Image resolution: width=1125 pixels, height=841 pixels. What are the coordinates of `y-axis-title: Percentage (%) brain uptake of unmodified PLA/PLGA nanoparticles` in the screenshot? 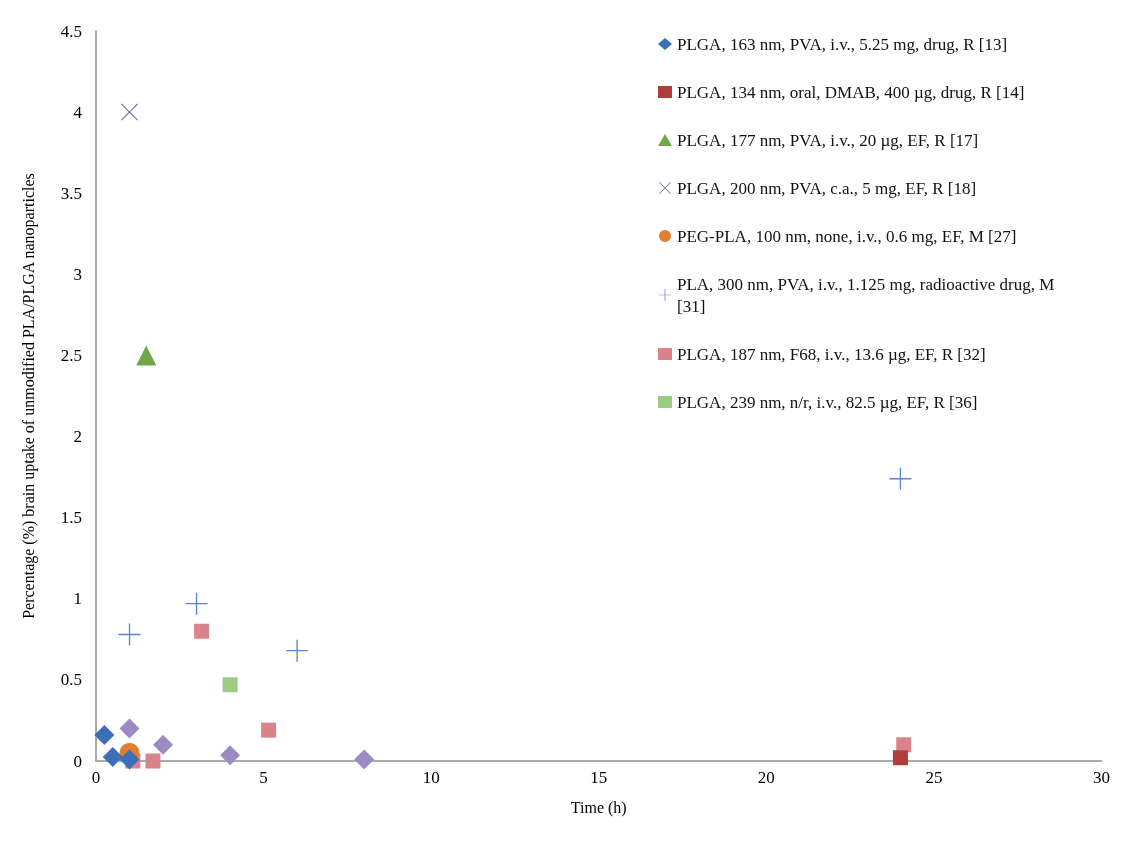 It's located at (28, 396).